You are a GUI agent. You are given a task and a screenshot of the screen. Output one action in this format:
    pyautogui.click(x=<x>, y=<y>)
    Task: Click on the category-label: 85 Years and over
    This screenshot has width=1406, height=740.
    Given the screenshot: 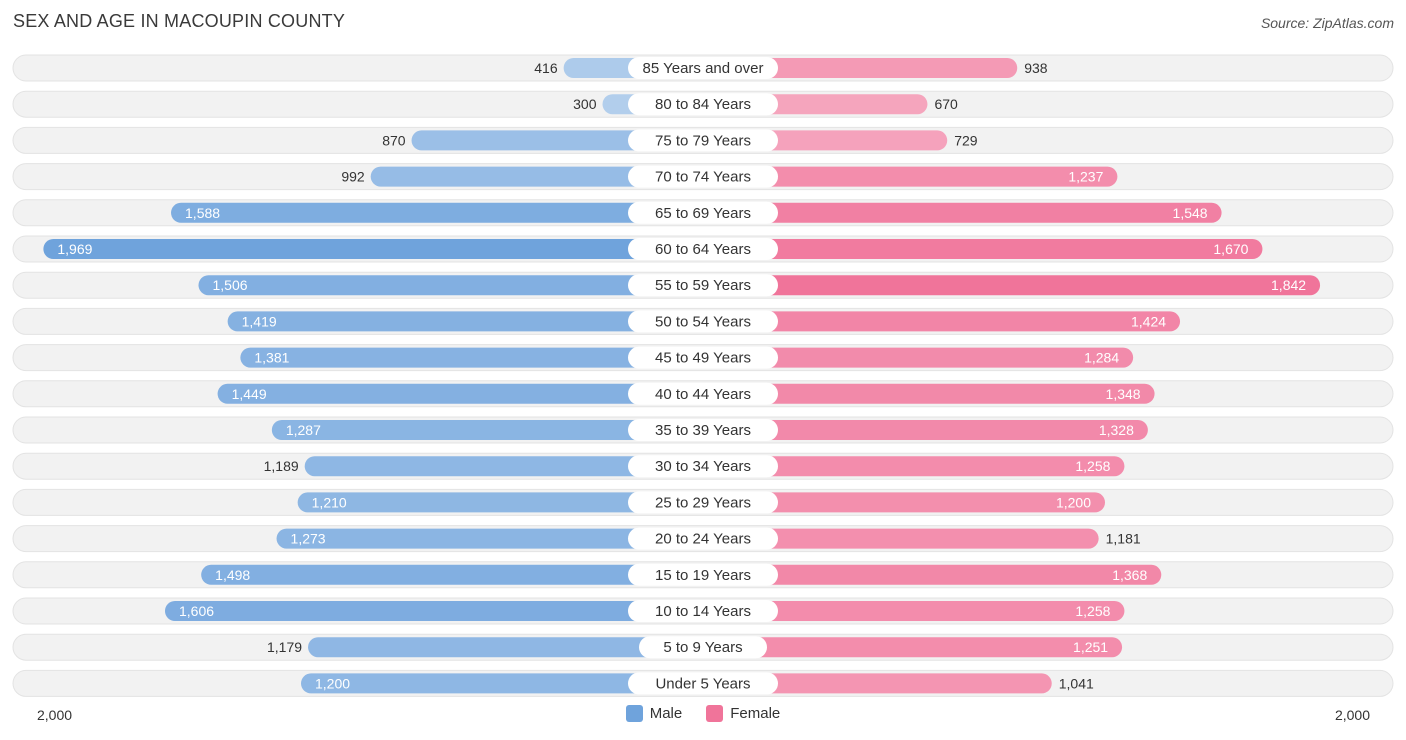 What is the action you would take?
    pyautogui.click(x=703, y=68)
    